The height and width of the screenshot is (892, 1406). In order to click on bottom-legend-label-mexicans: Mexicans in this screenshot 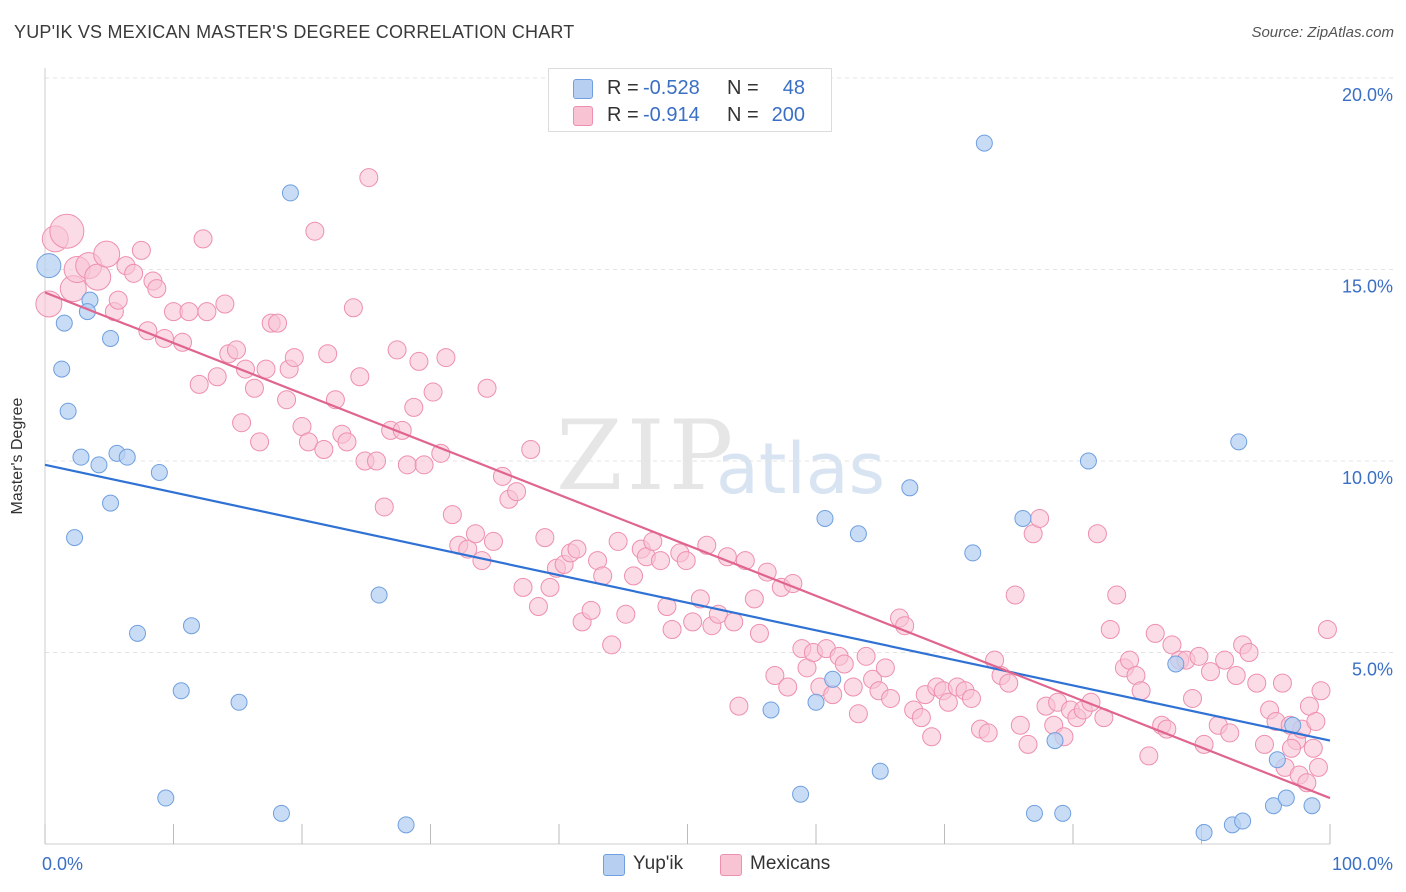, I will do `click(790, 863)`.